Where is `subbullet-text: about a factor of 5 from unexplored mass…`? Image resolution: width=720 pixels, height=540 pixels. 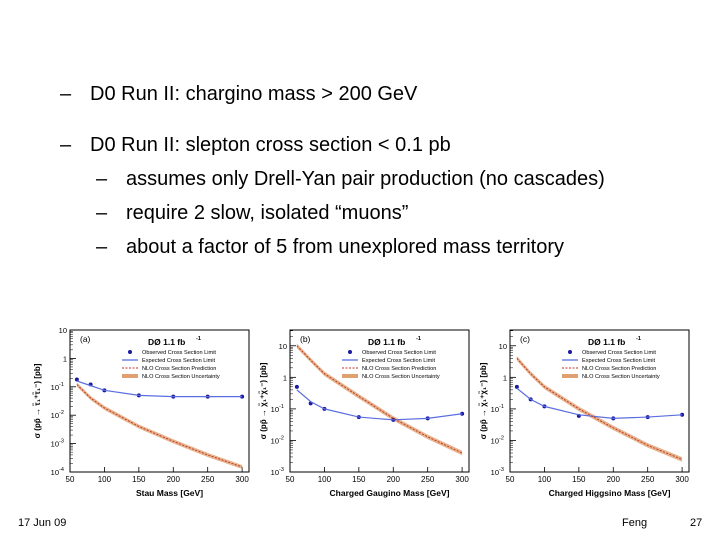 subbullet-text: about a factor of 5 from unexplored mass… is located at coordinates (345, 247).